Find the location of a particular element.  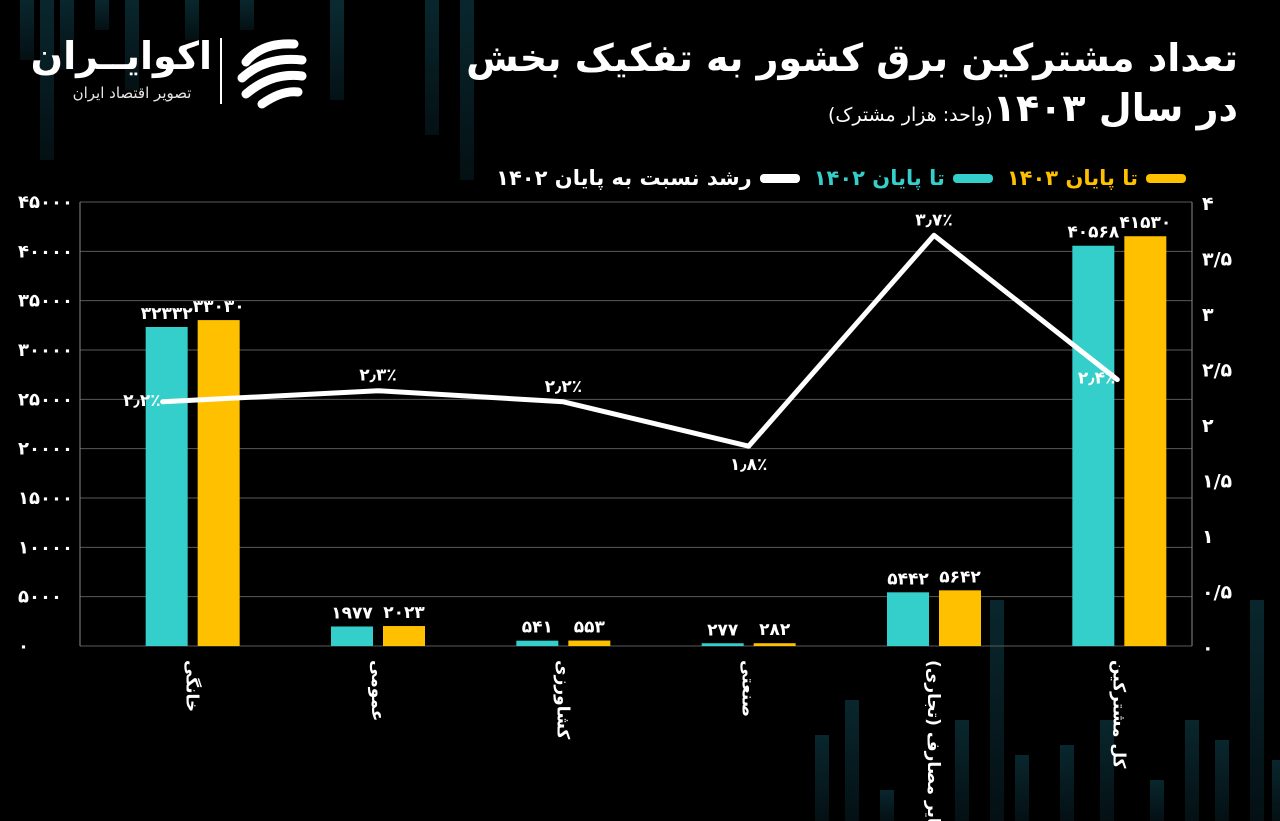

bar-value-label-1402: ۳۲۳۳۲ is located at coordinates (167, 314).